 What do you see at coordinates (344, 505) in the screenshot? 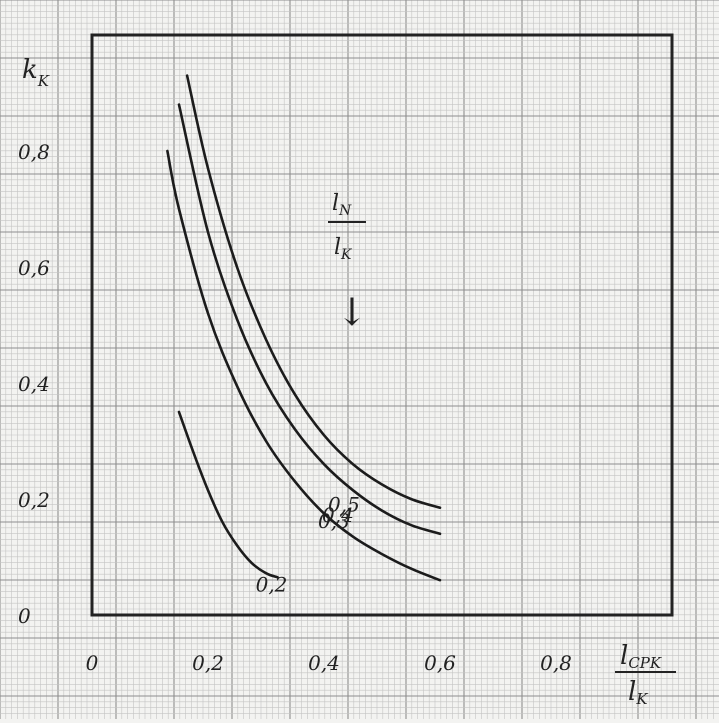
I see `series-label: 0,5` at bounding box center [344, 505].